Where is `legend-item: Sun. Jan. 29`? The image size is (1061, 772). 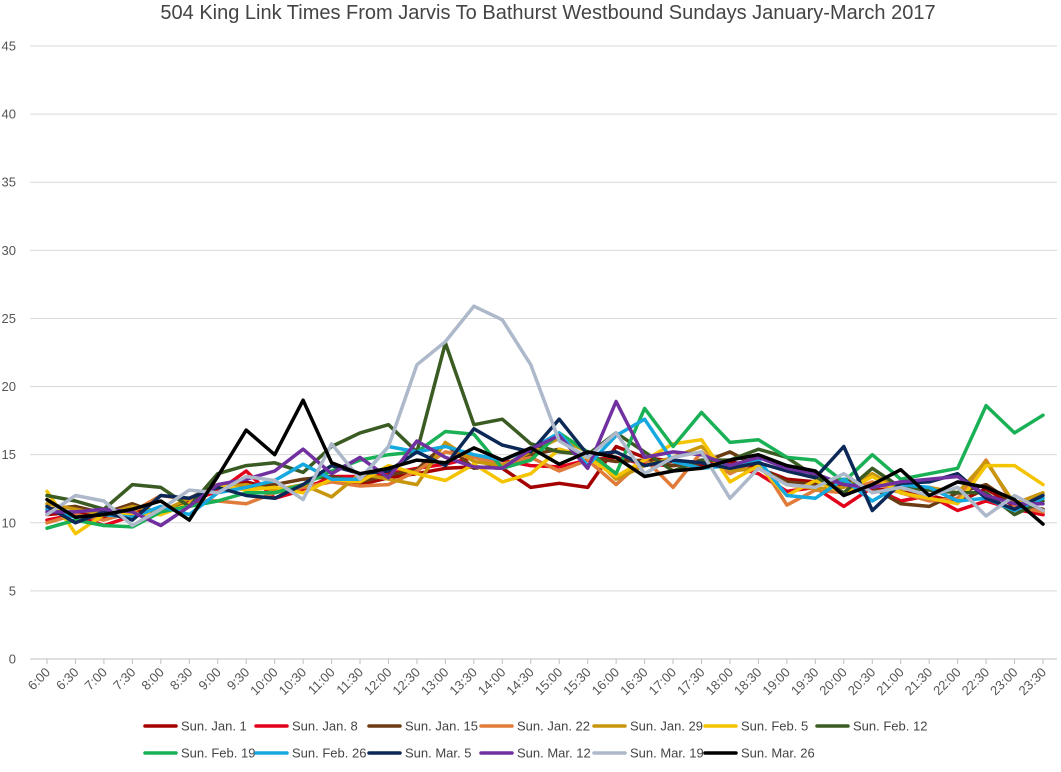 legend-item: Sun. Jan. 29 is located at coordinates (647, 726).